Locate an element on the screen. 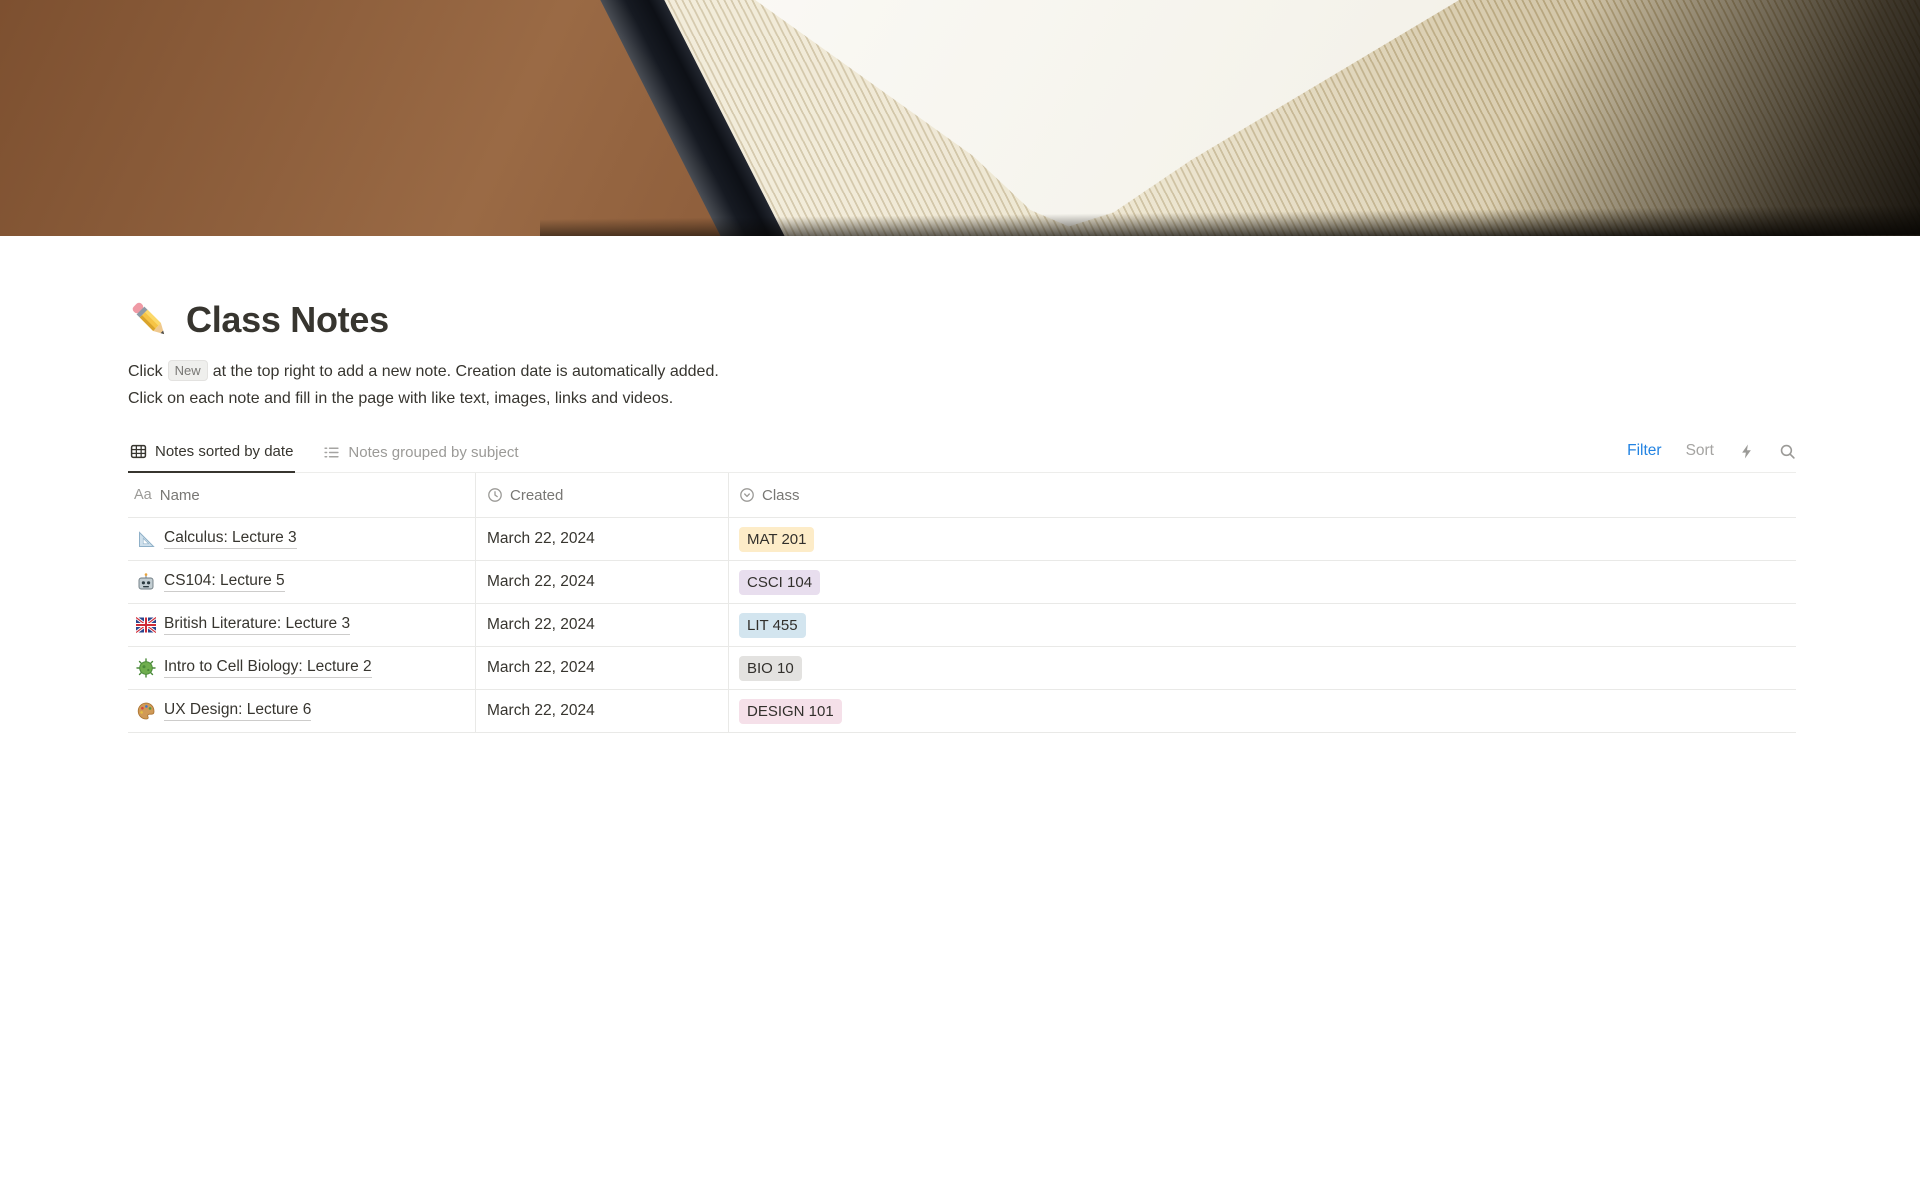 The image size is (1920, 1199). note-link: Calculus: Lecture 3 is located at coordinates (230, 539).